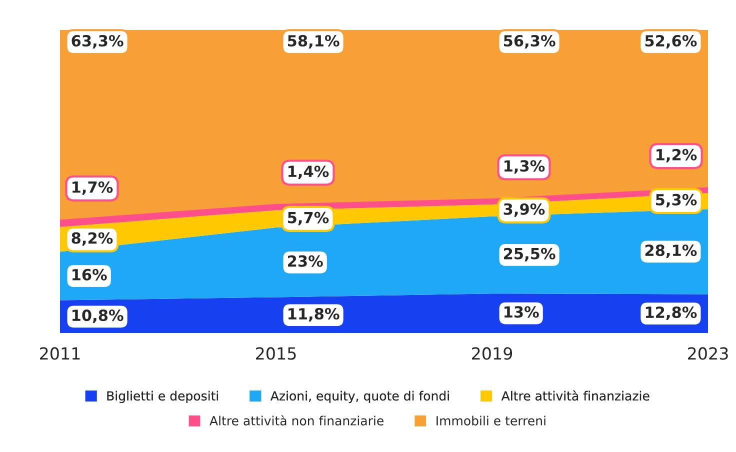 The width and height of the screenshot is (736, 452). Describe the element at coordinates (491, 421) in the screenshot. I see `legend-label: Immobili e terreni` at that location.